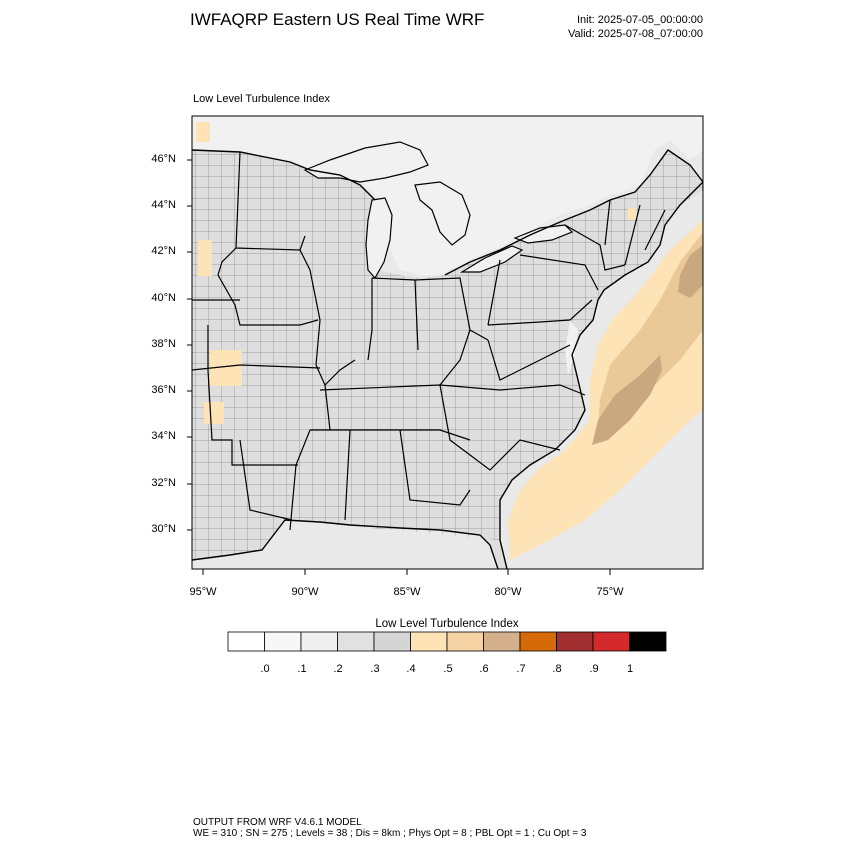  I want to click on turbulence-dark-patch, so click(690, 271).